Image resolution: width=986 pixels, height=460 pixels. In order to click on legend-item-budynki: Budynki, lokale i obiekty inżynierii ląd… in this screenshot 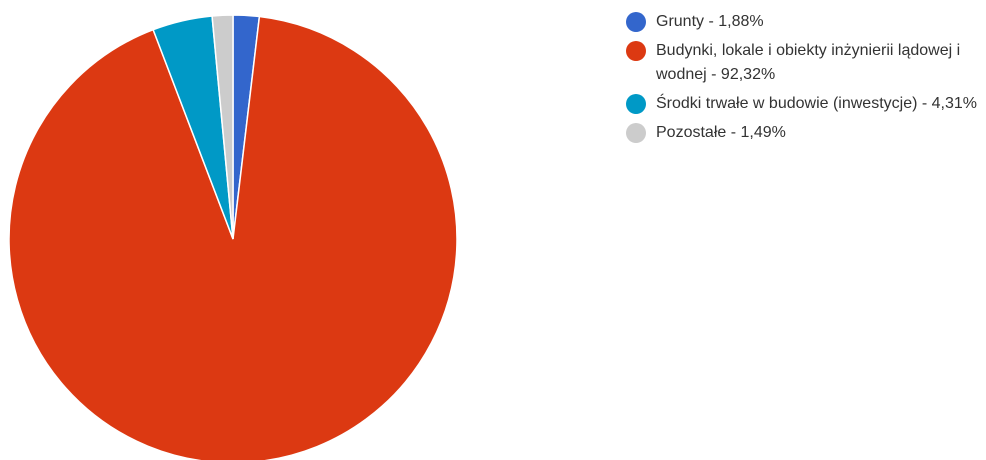, I will do `click(804, 63)`.